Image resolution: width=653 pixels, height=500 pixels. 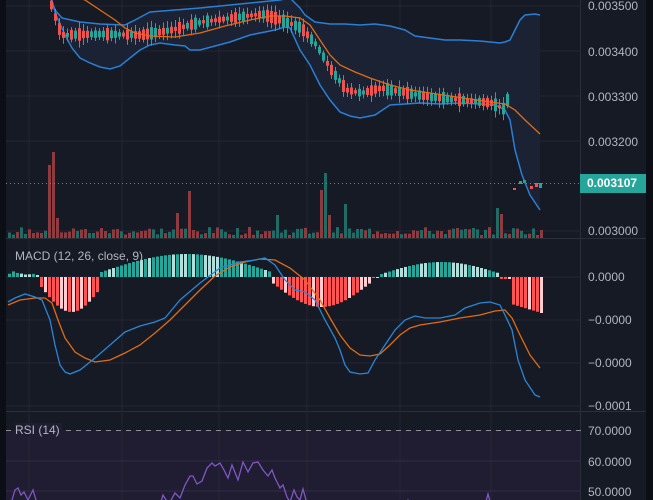 What do you see at coordinates (610, 406) in the screenshot?
I see `macd-axis-label: −0.0001` at bounding box center [610, 406].